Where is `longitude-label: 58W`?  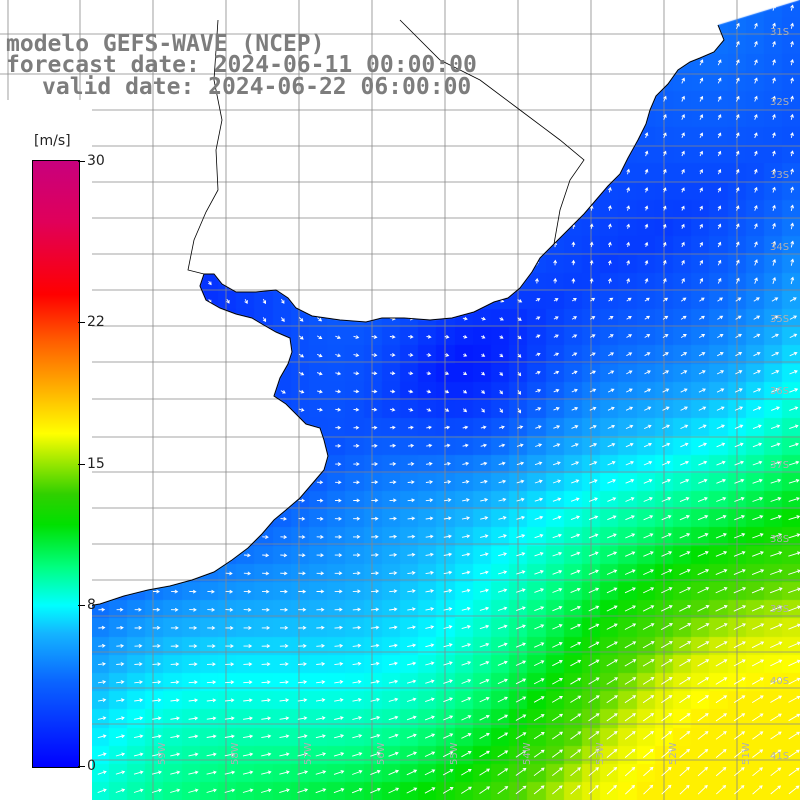 longitude-label: 58W is located at coordinates (235, 753).